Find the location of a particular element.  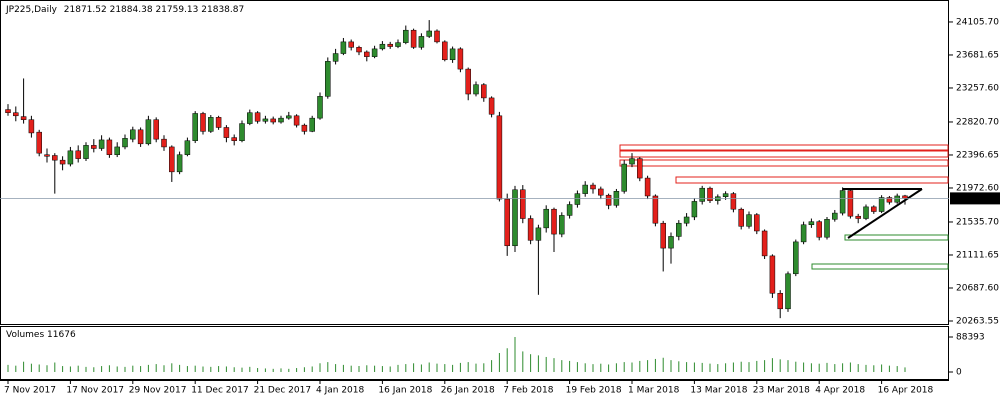

y-tick-label: 21972.60 is located at coordinates (977, 188).